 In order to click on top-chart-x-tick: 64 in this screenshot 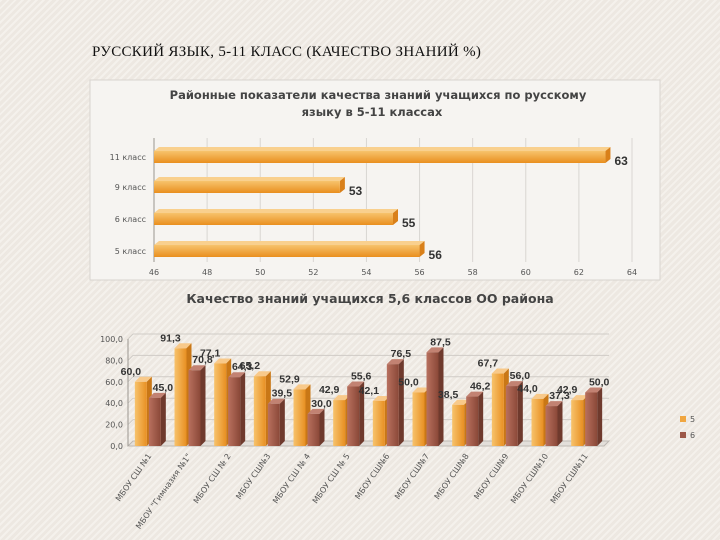, I will do `click(632, 272)`.